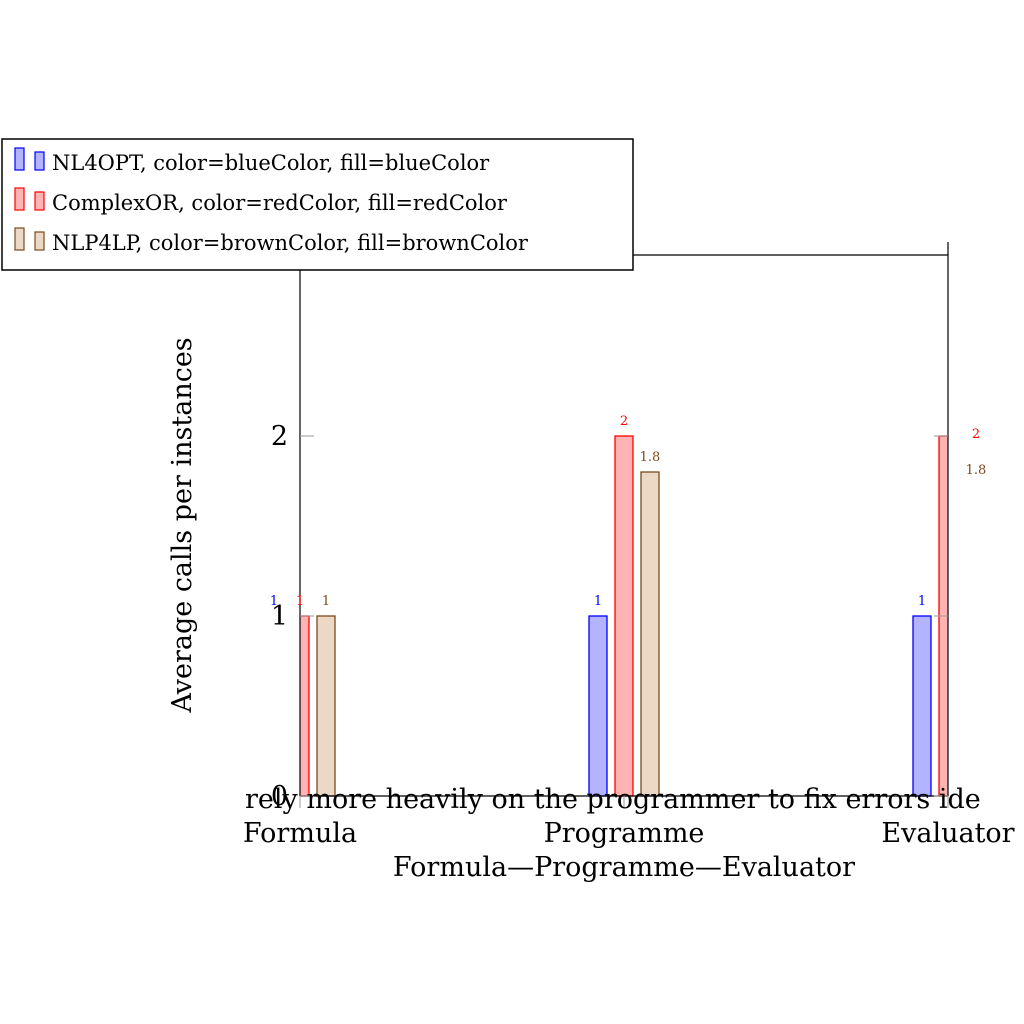  I want to click on bar-value-label-2-2: 1.8, so click(976, 470).